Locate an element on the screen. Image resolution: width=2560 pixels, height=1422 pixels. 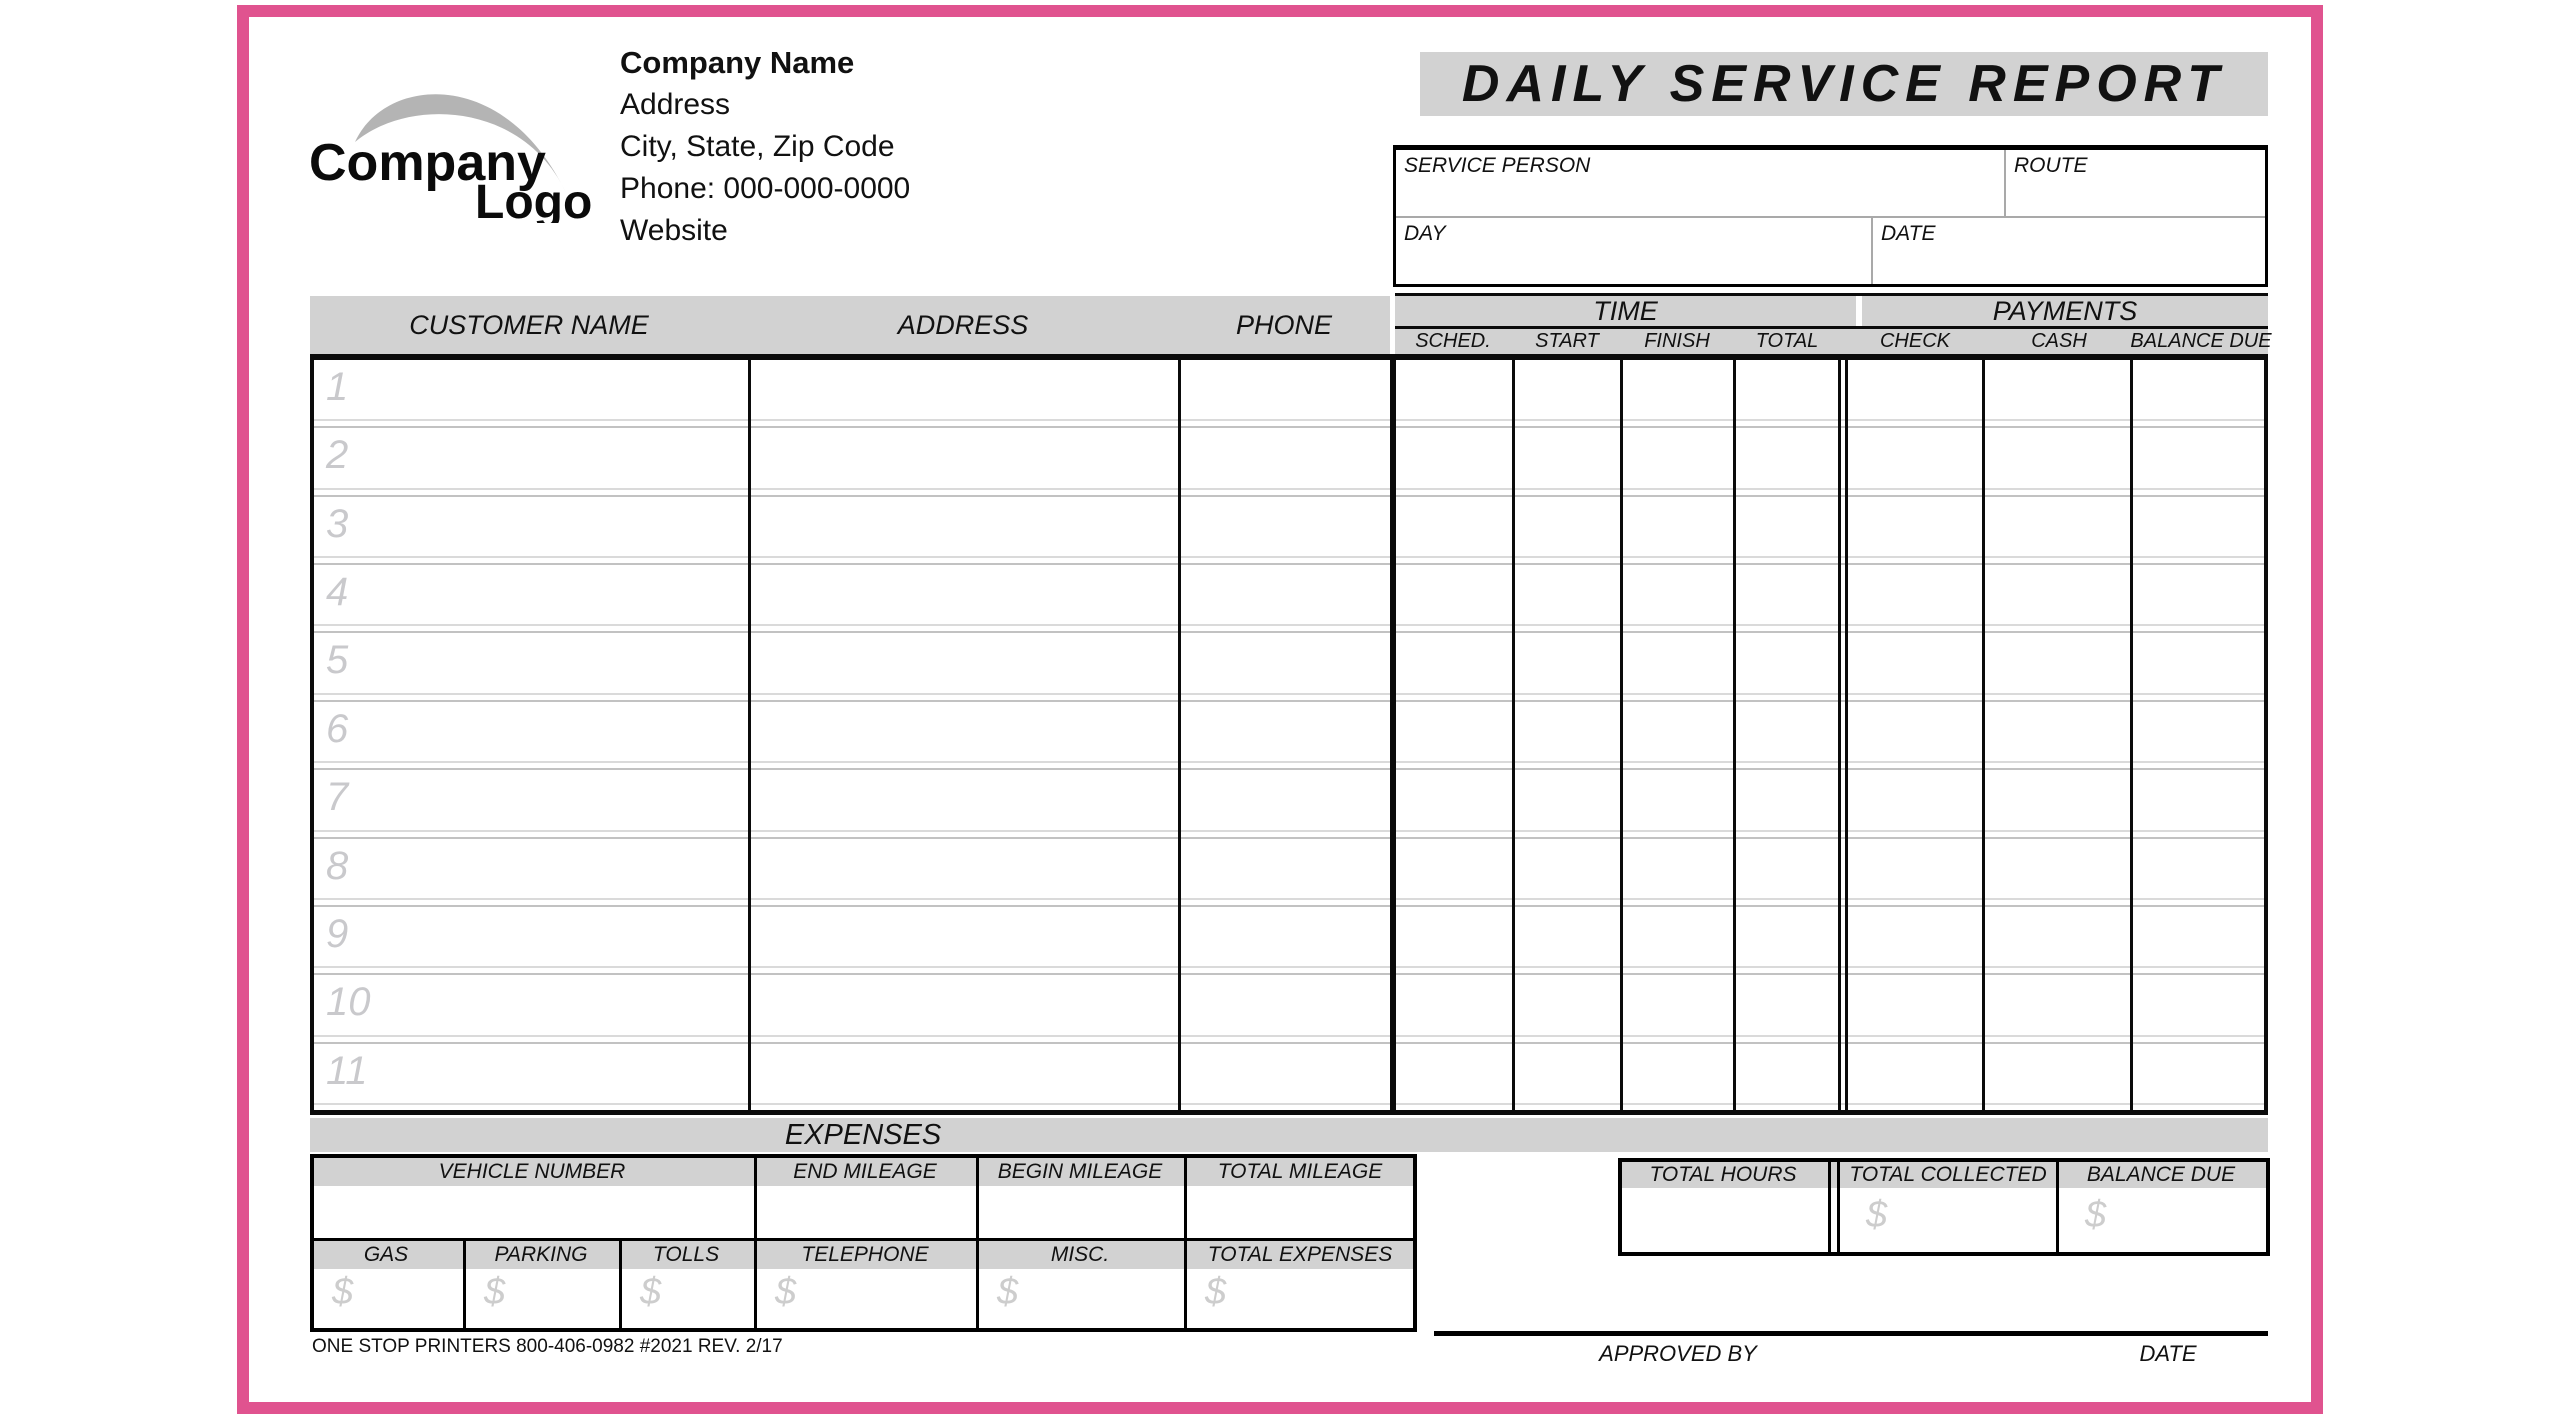
table-row: 11 is located at coordinates (1289, 1077).